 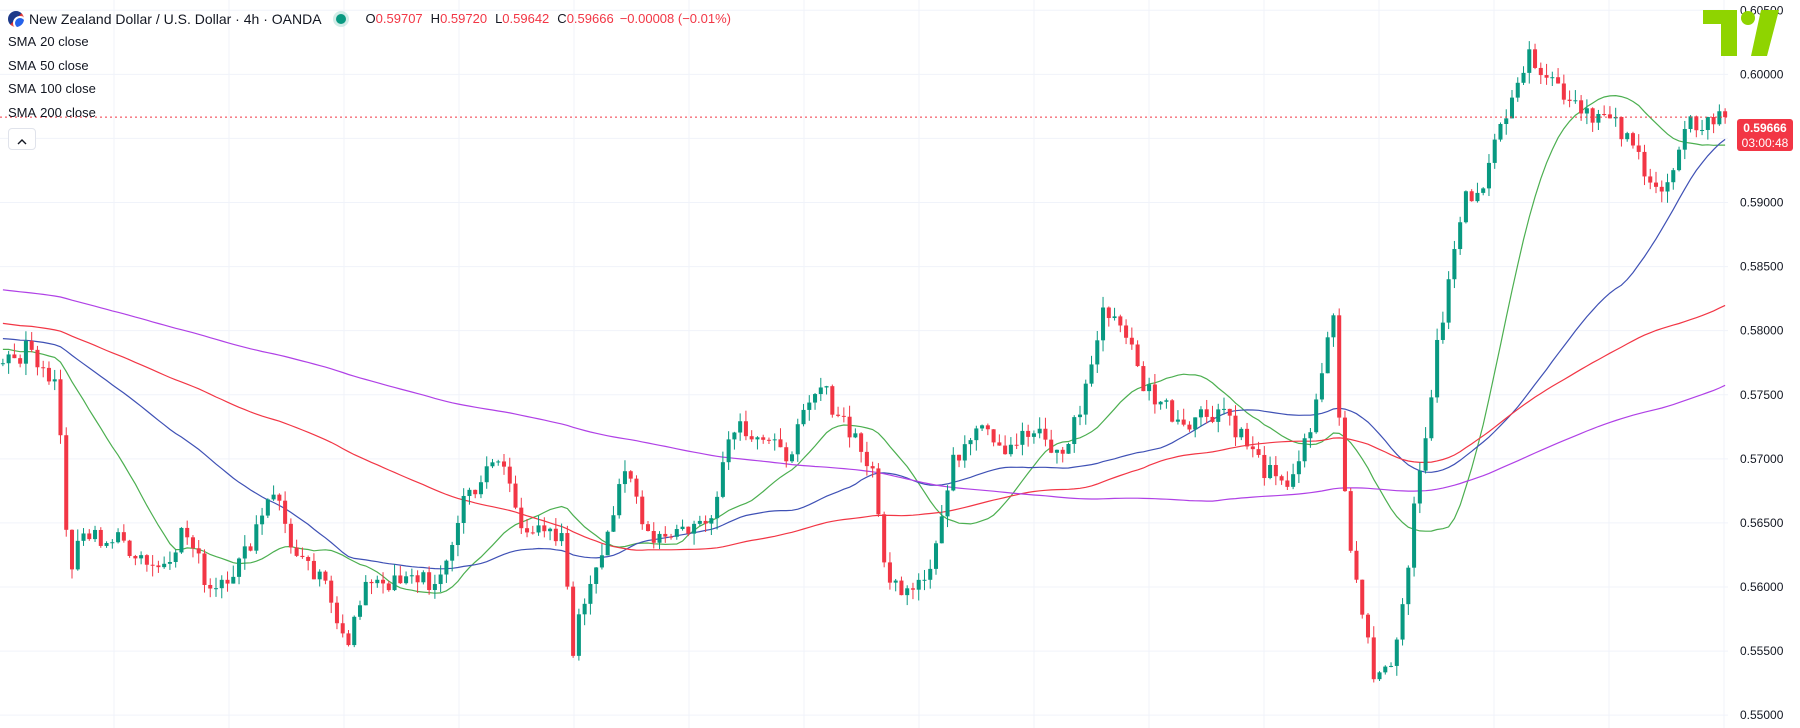 I want to click on low-label: L, so click(x=499, y=18).